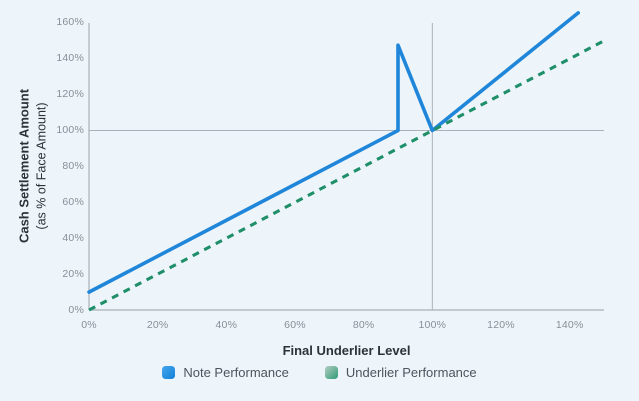 The height and width of the screenshot is (401, 639). Describe the element at coordinates (169, 372) in the screenshot. I see `note-performance-swatch-icon` at that location.